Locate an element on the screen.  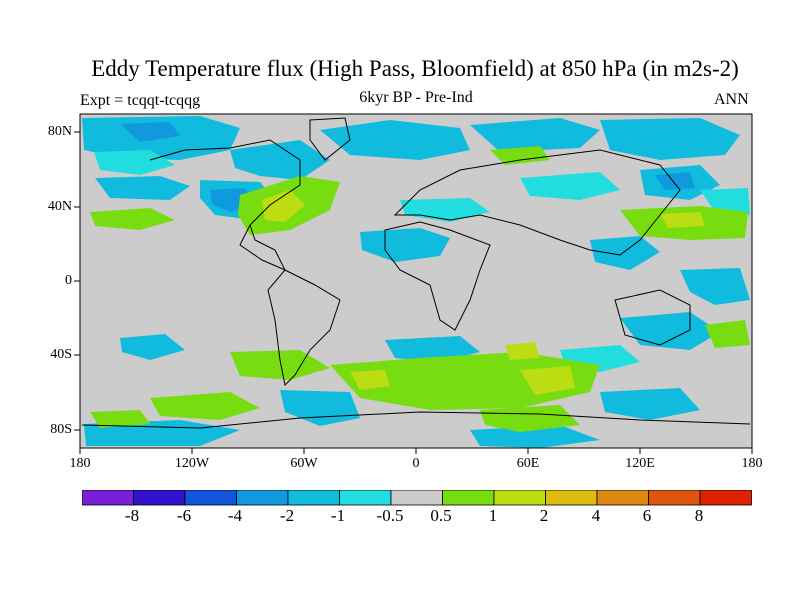
season-label: ANN is located at coordinates (731, 99).